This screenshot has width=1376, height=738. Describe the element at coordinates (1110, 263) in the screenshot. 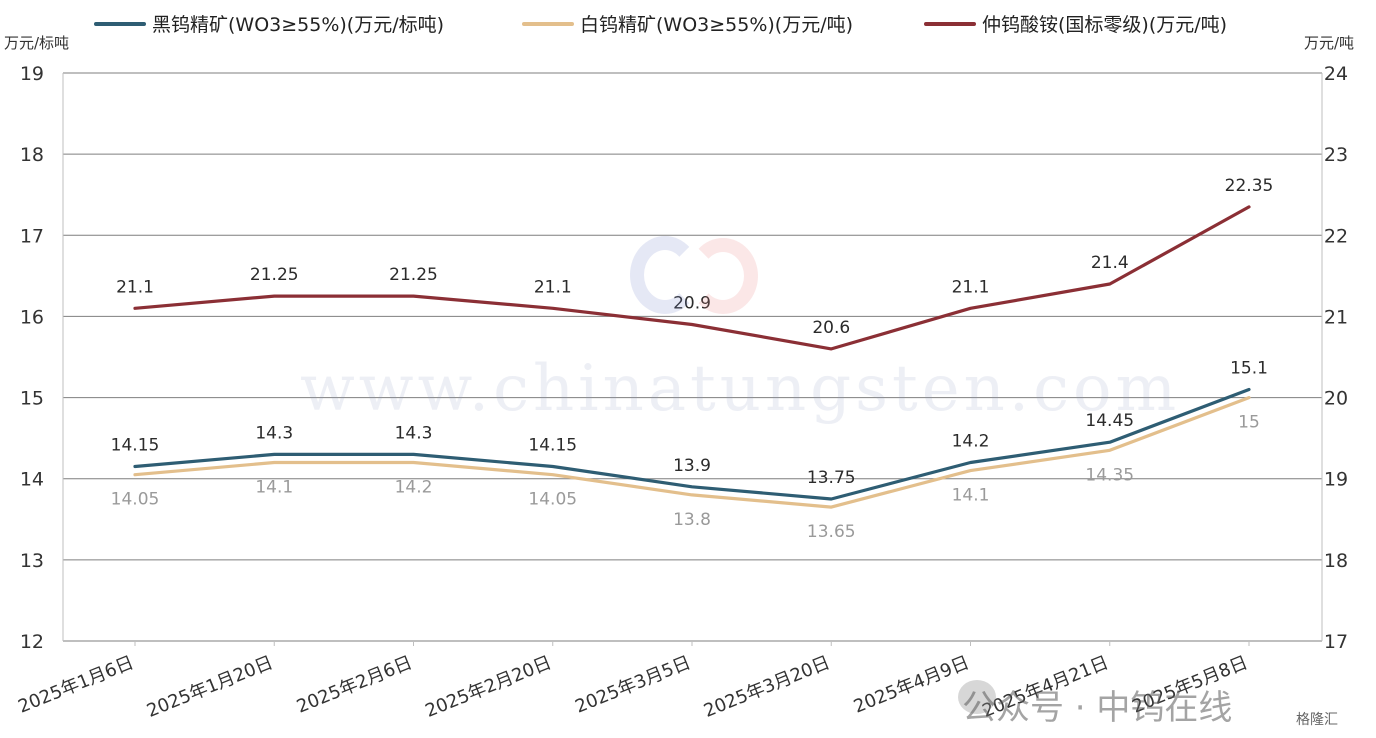

I see `data-label: 21.4` at that location.